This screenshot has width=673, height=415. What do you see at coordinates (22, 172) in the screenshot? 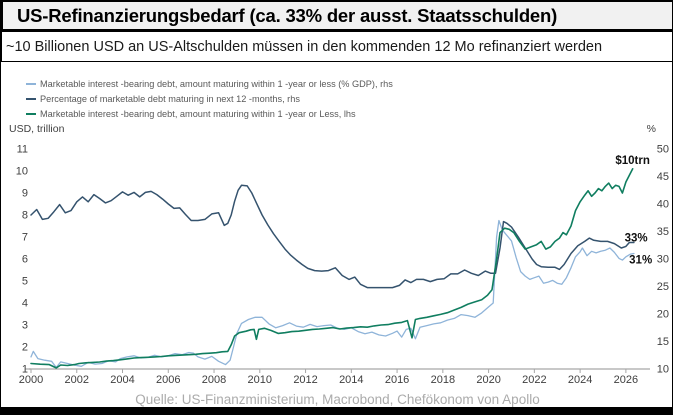
I see `left-tick-label: 10` at bounding box center [22, 172].